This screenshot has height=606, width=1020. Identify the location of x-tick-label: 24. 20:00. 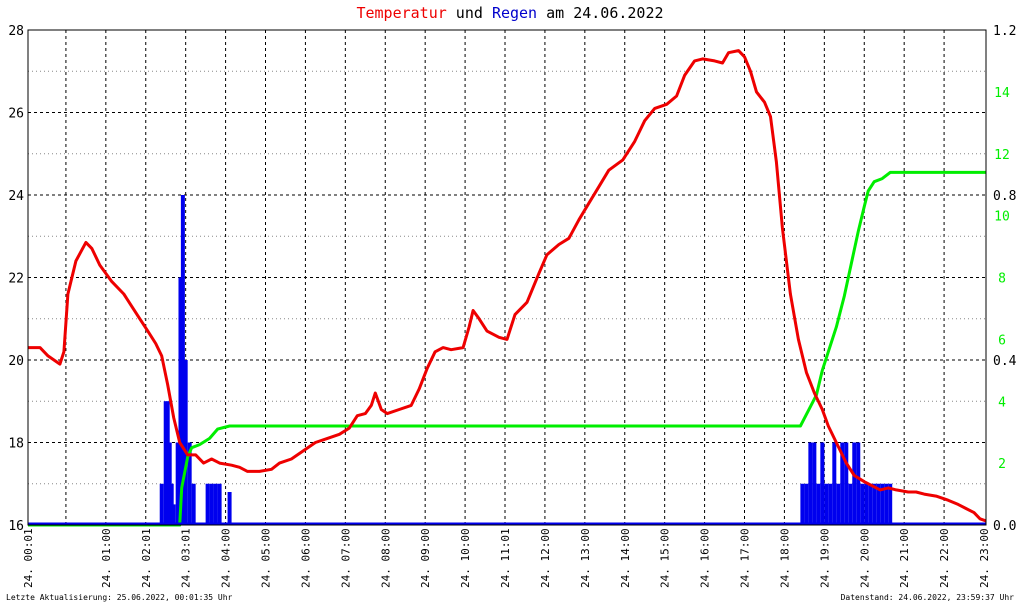
(864, 558).